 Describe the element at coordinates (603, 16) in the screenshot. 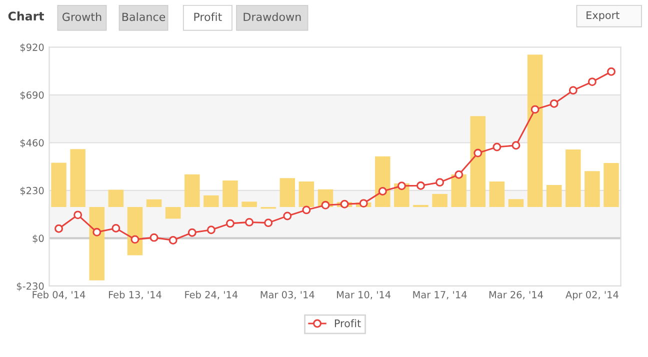

I see `text: Export` at that location.